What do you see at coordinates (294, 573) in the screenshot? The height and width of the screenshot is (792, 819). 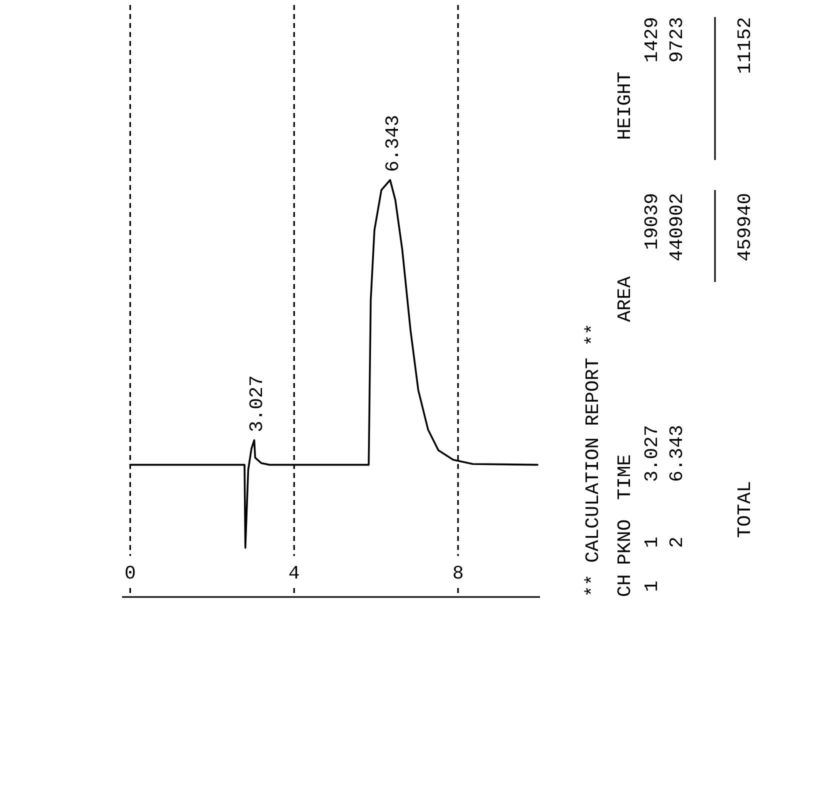 I see `x-tick-label: 4` at bounding box center [294, 573].